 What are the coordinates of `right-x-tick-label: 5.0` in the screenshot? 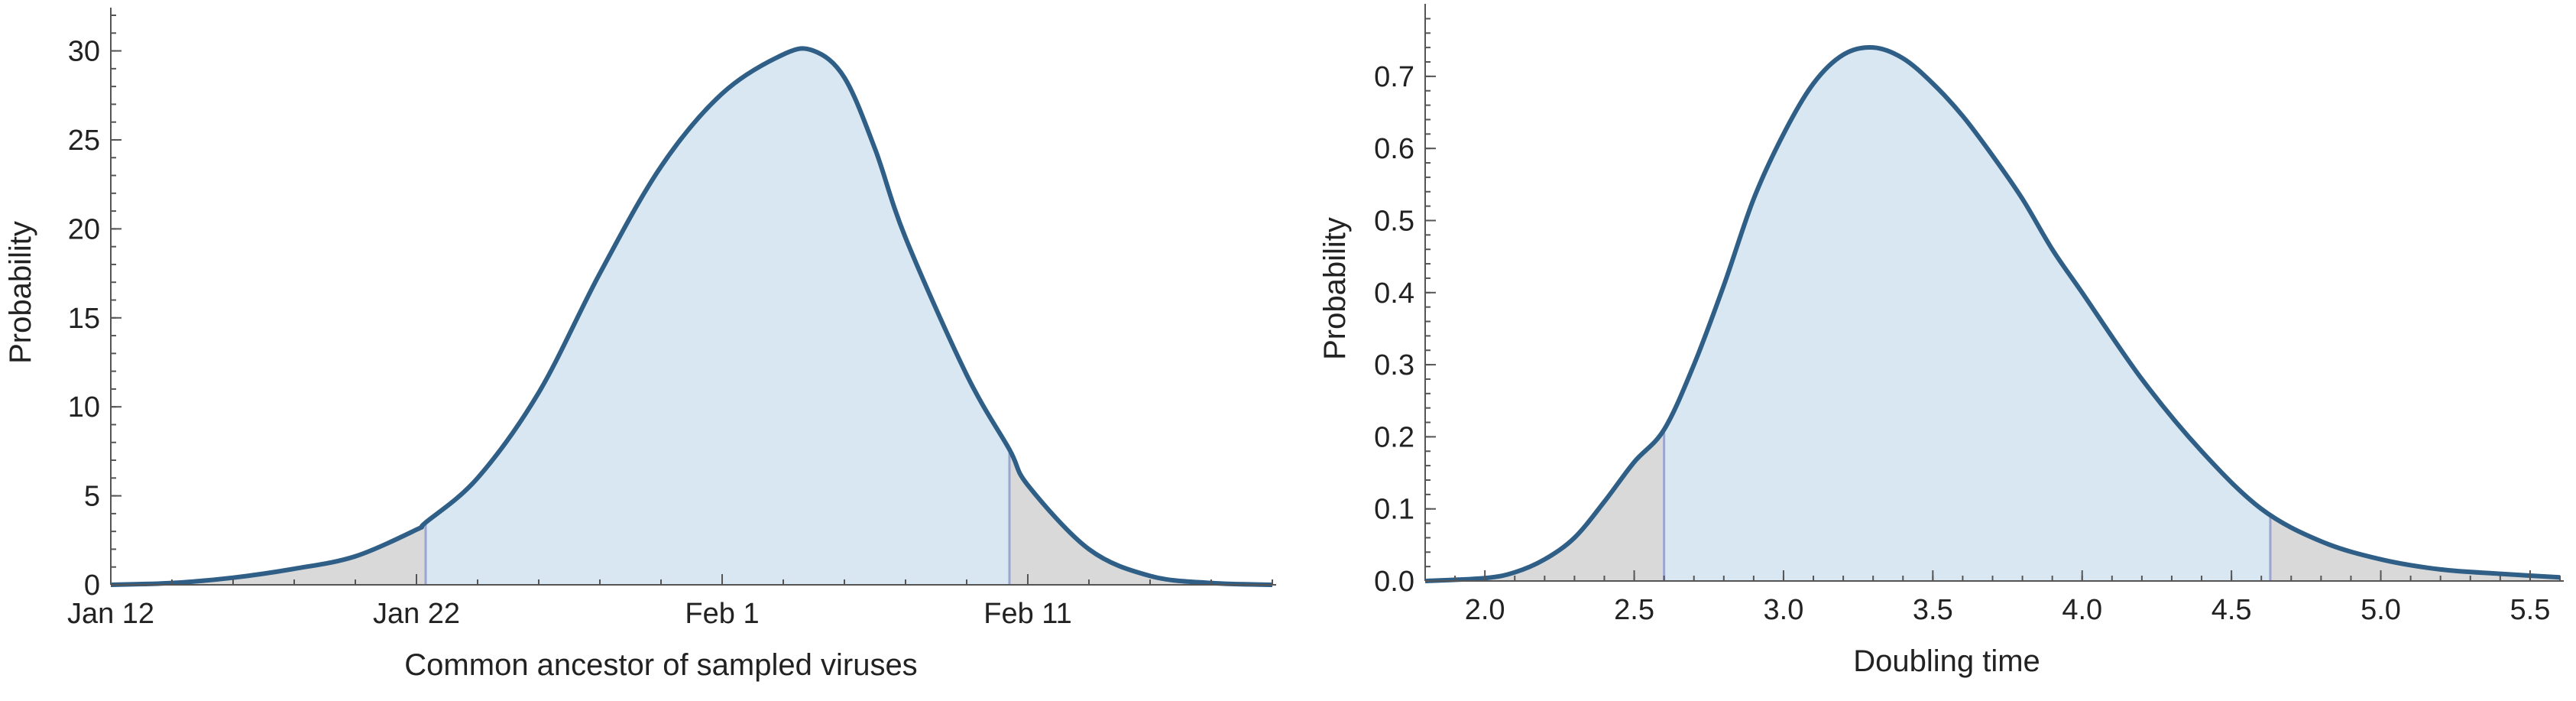 It's located at (2381, 610).